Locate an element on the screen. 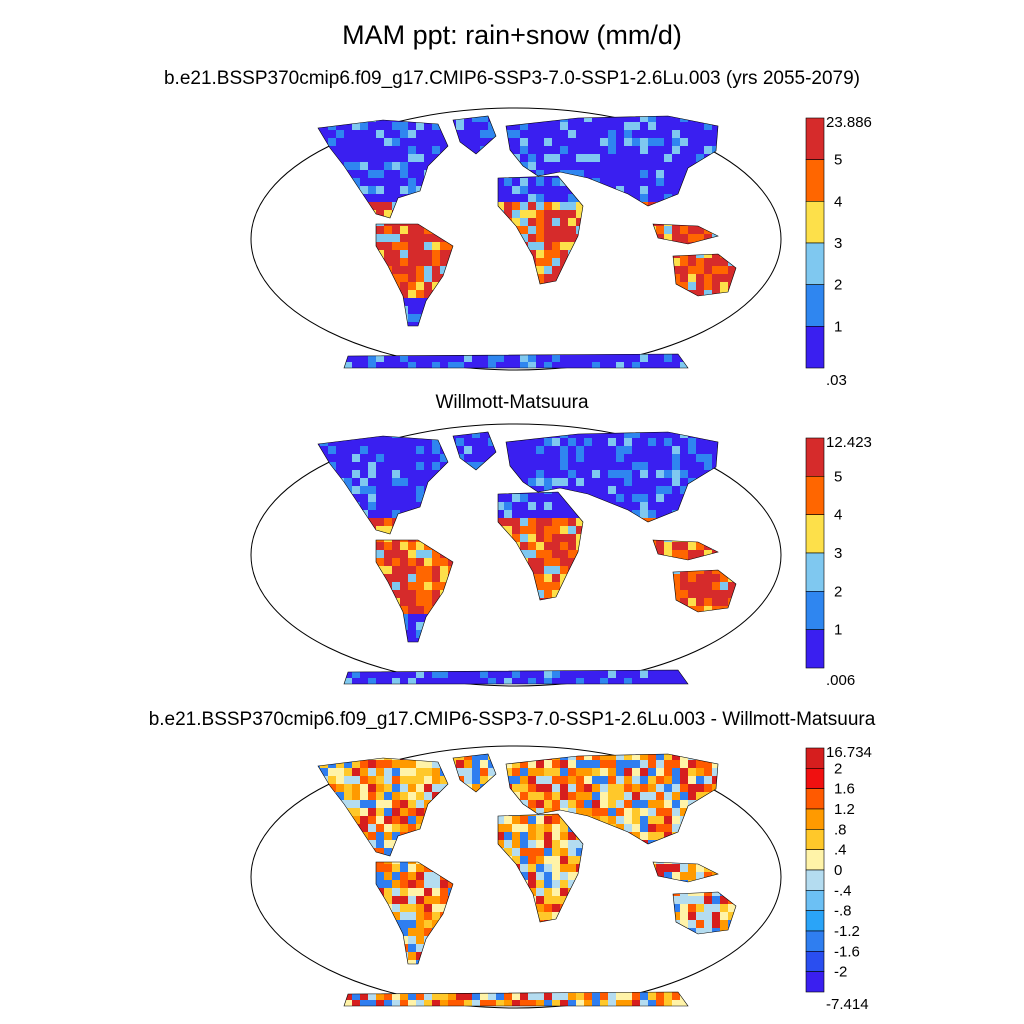  panel-2-colorbar: 12.423 5 4 3 2 1 .006 is located at coordinates (838, 560).